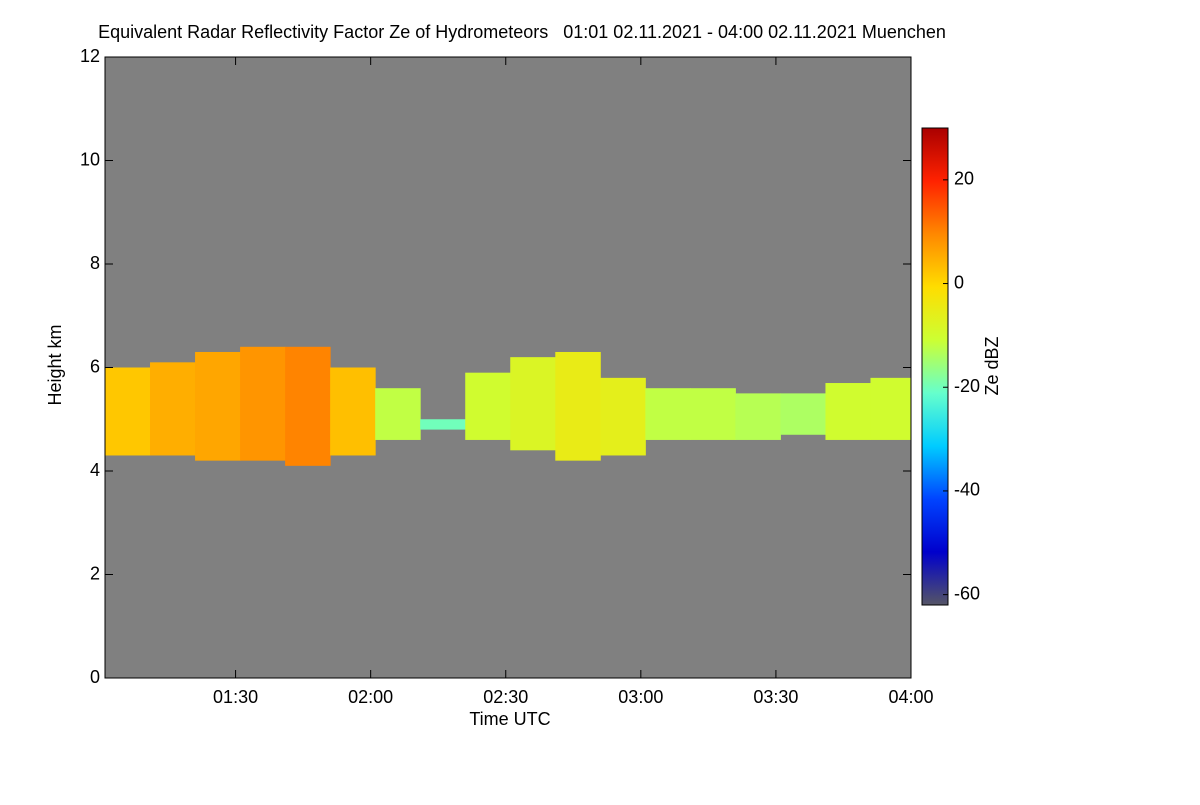 This screenshot has height=805, width=1200. I want to click on x-tick-label: 03:00, so click(640, 697).